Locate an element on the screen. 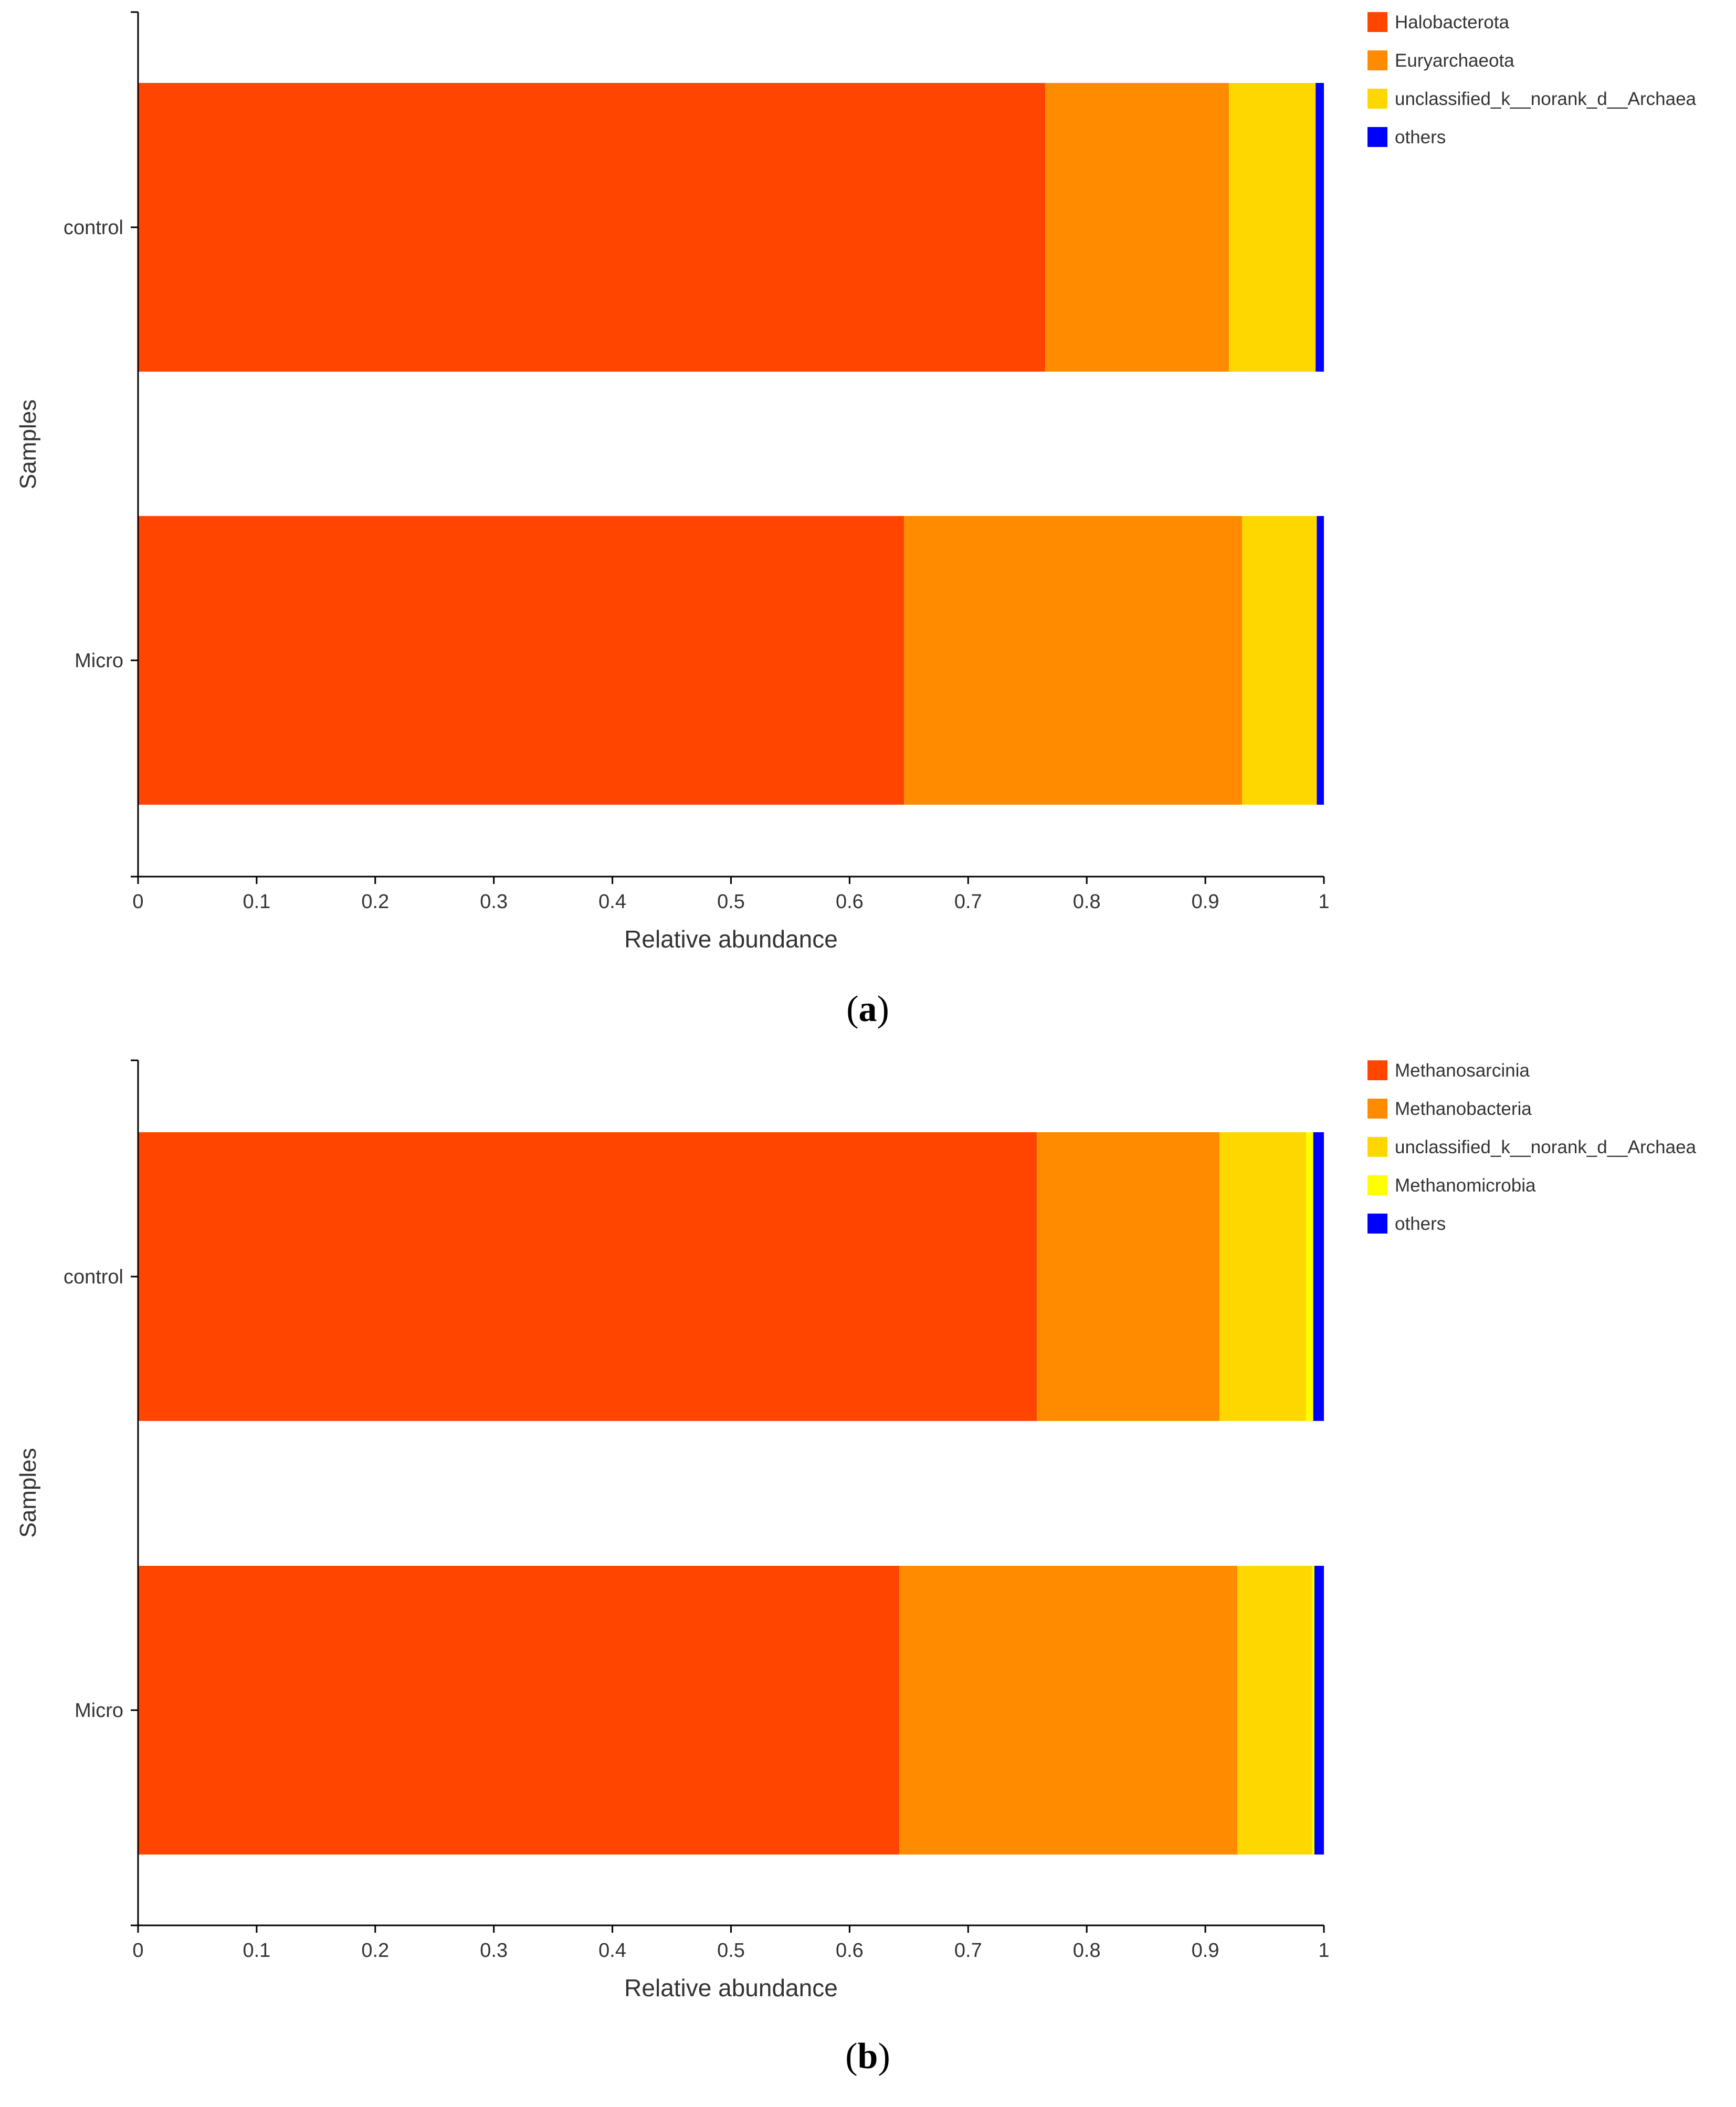  panel-label-wrapper: (b) is located at coordinates (868, 2056).